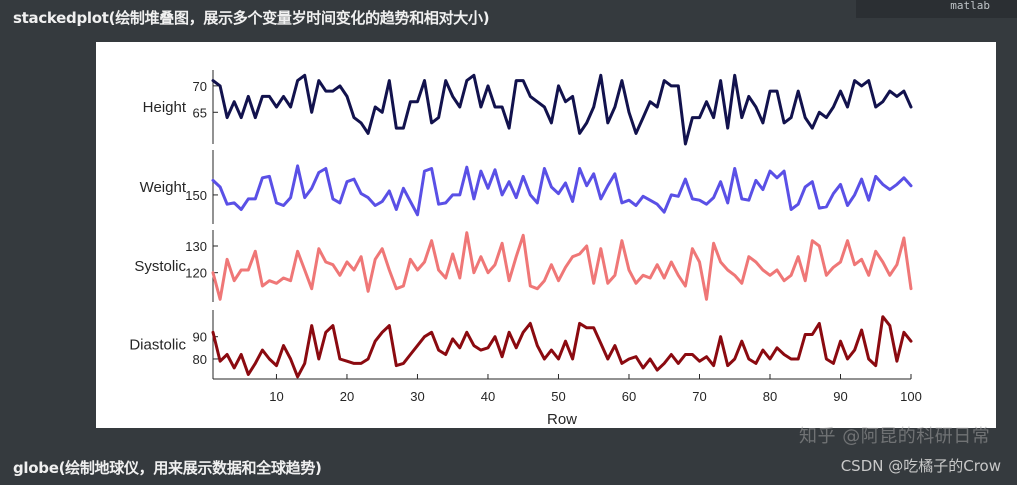 The width and height of the screenshot is (1017, 485). I want to click on y-tick-label: 90, so click(200, 337).